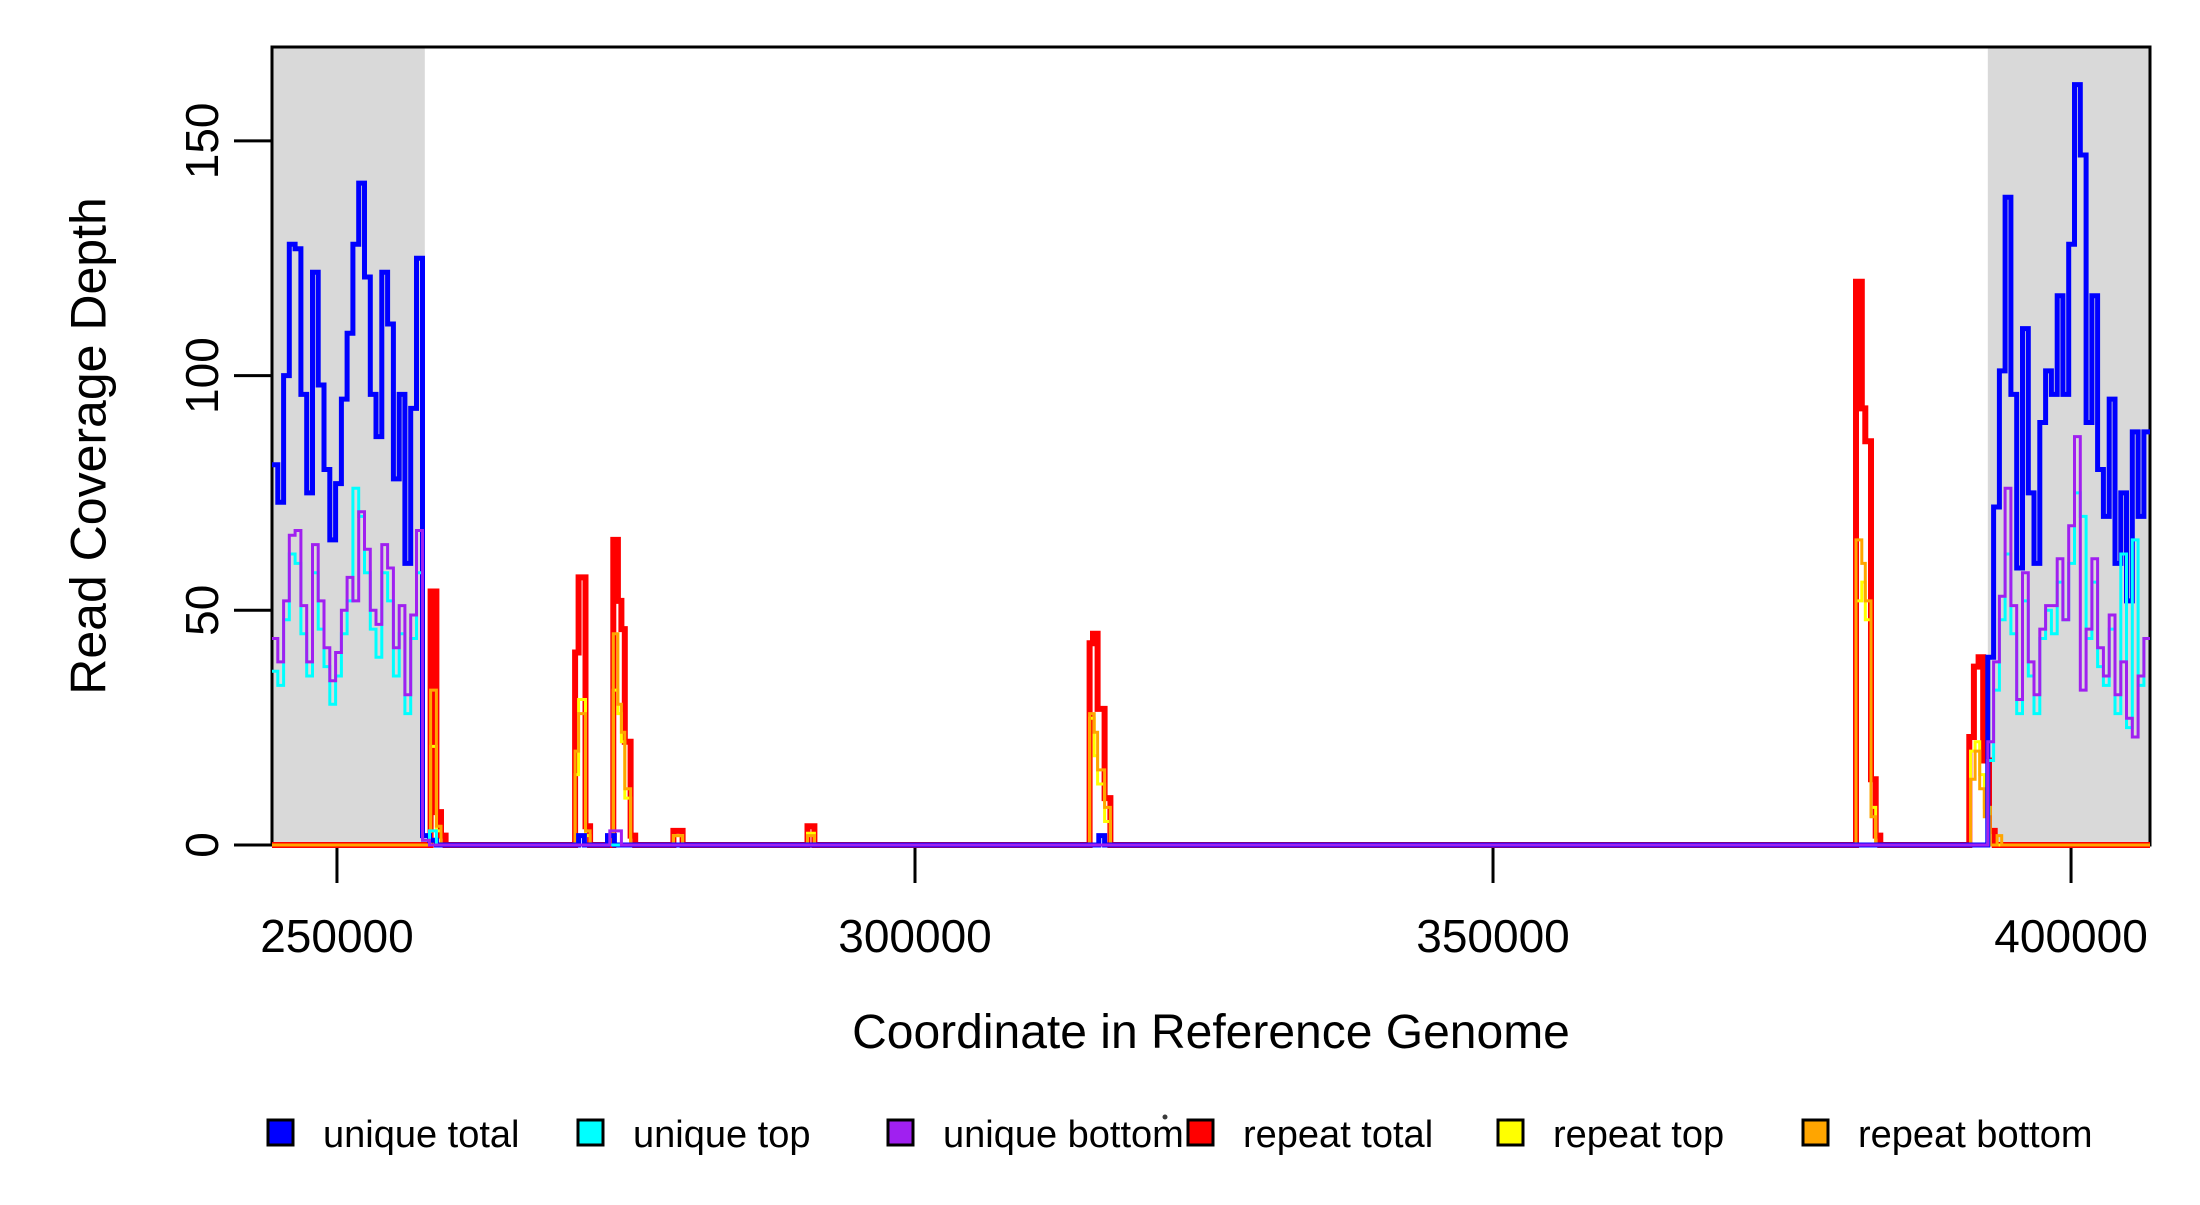  Describe the element at coordinates (915, 936) in the screenshot. I see `x-axis-tick-label: 300000` at that location.